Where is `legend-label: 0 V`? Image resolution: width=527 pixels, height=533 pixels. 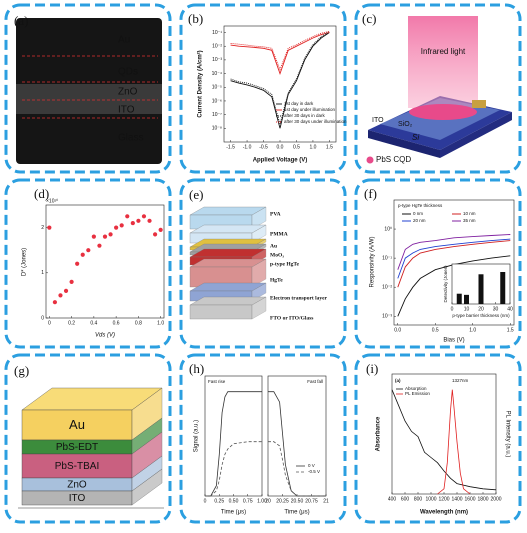
legend-label: 0 V is located at coordinates (311, 465).